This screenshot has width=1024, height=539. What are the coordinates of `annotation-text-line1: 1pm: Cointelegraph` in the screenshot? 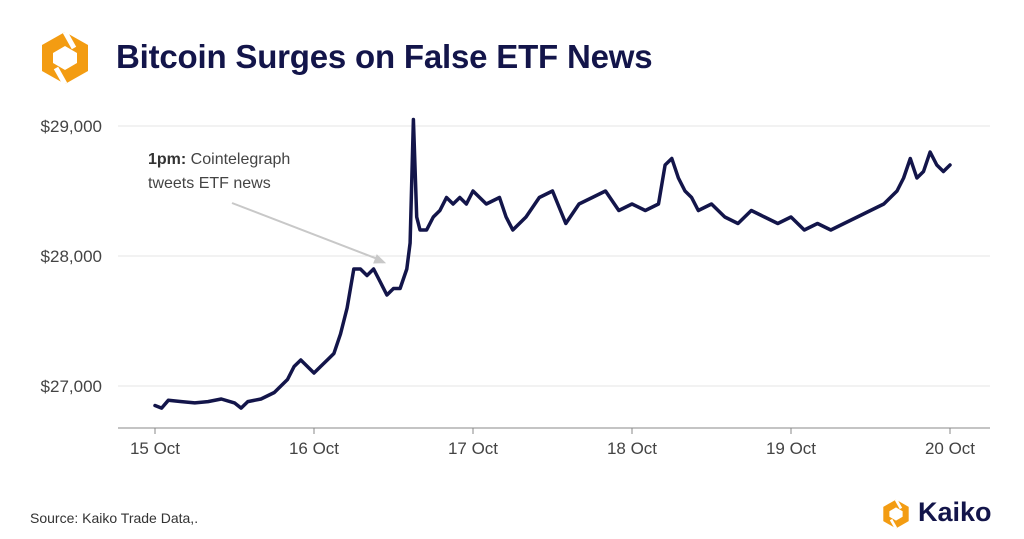 It's located at (219, 159).